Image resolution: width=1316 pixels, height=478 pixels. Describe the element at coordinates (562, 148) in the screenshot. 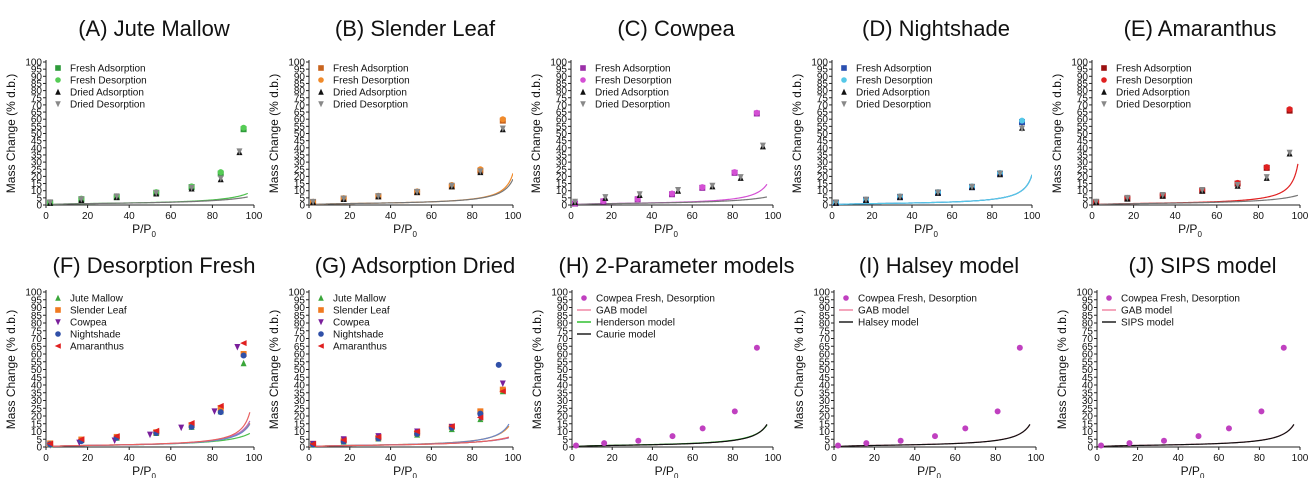

I see `y-tick-label: 40` at that location.